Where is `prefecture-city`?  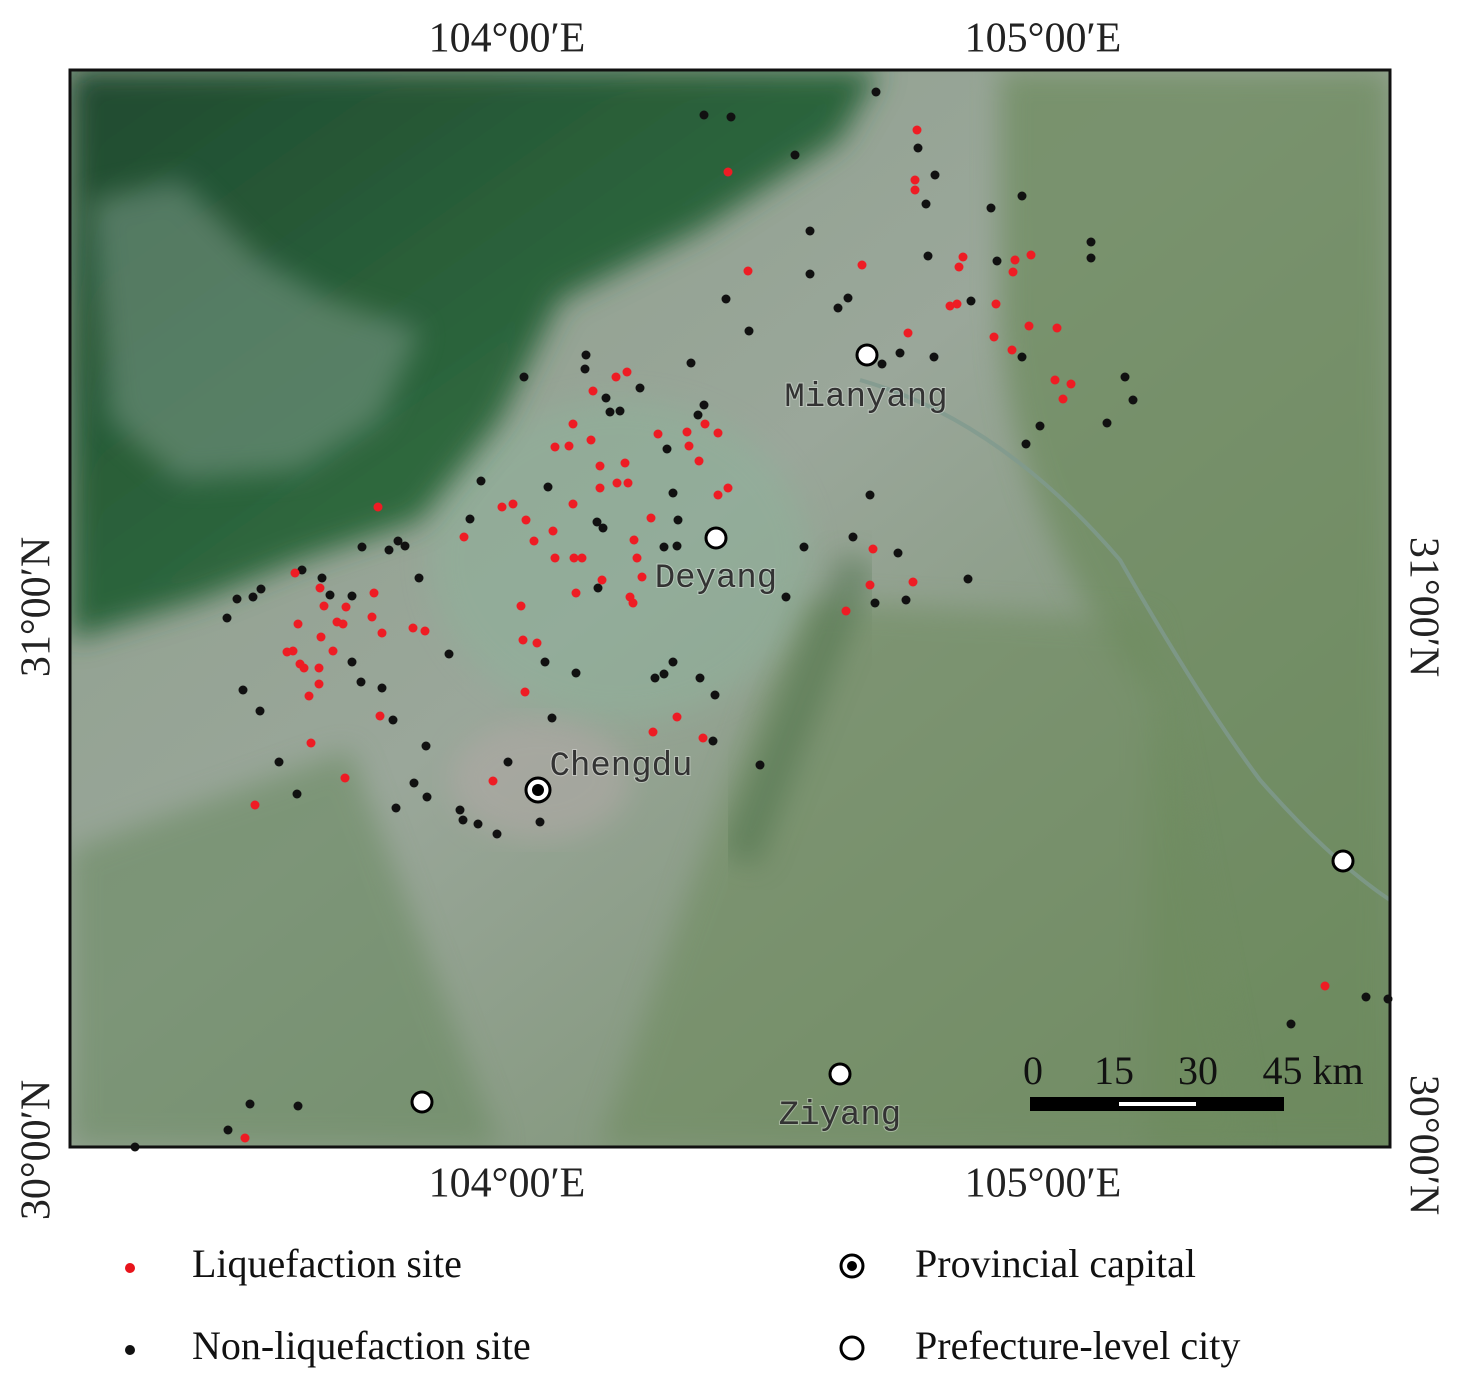 prefecture-city is located at coordinates (840, 1074).